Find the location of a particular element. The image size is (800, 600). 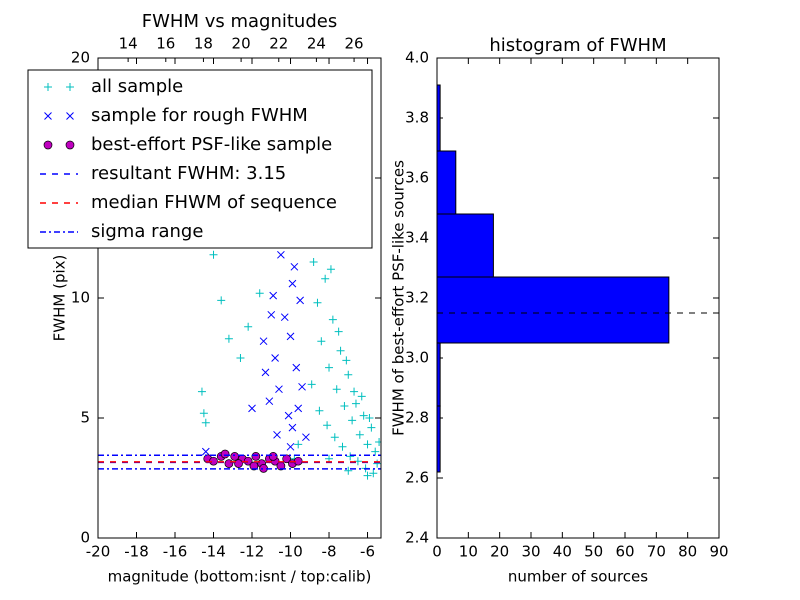

x2-tick-label: 18 is located at coordinates (203, 44).